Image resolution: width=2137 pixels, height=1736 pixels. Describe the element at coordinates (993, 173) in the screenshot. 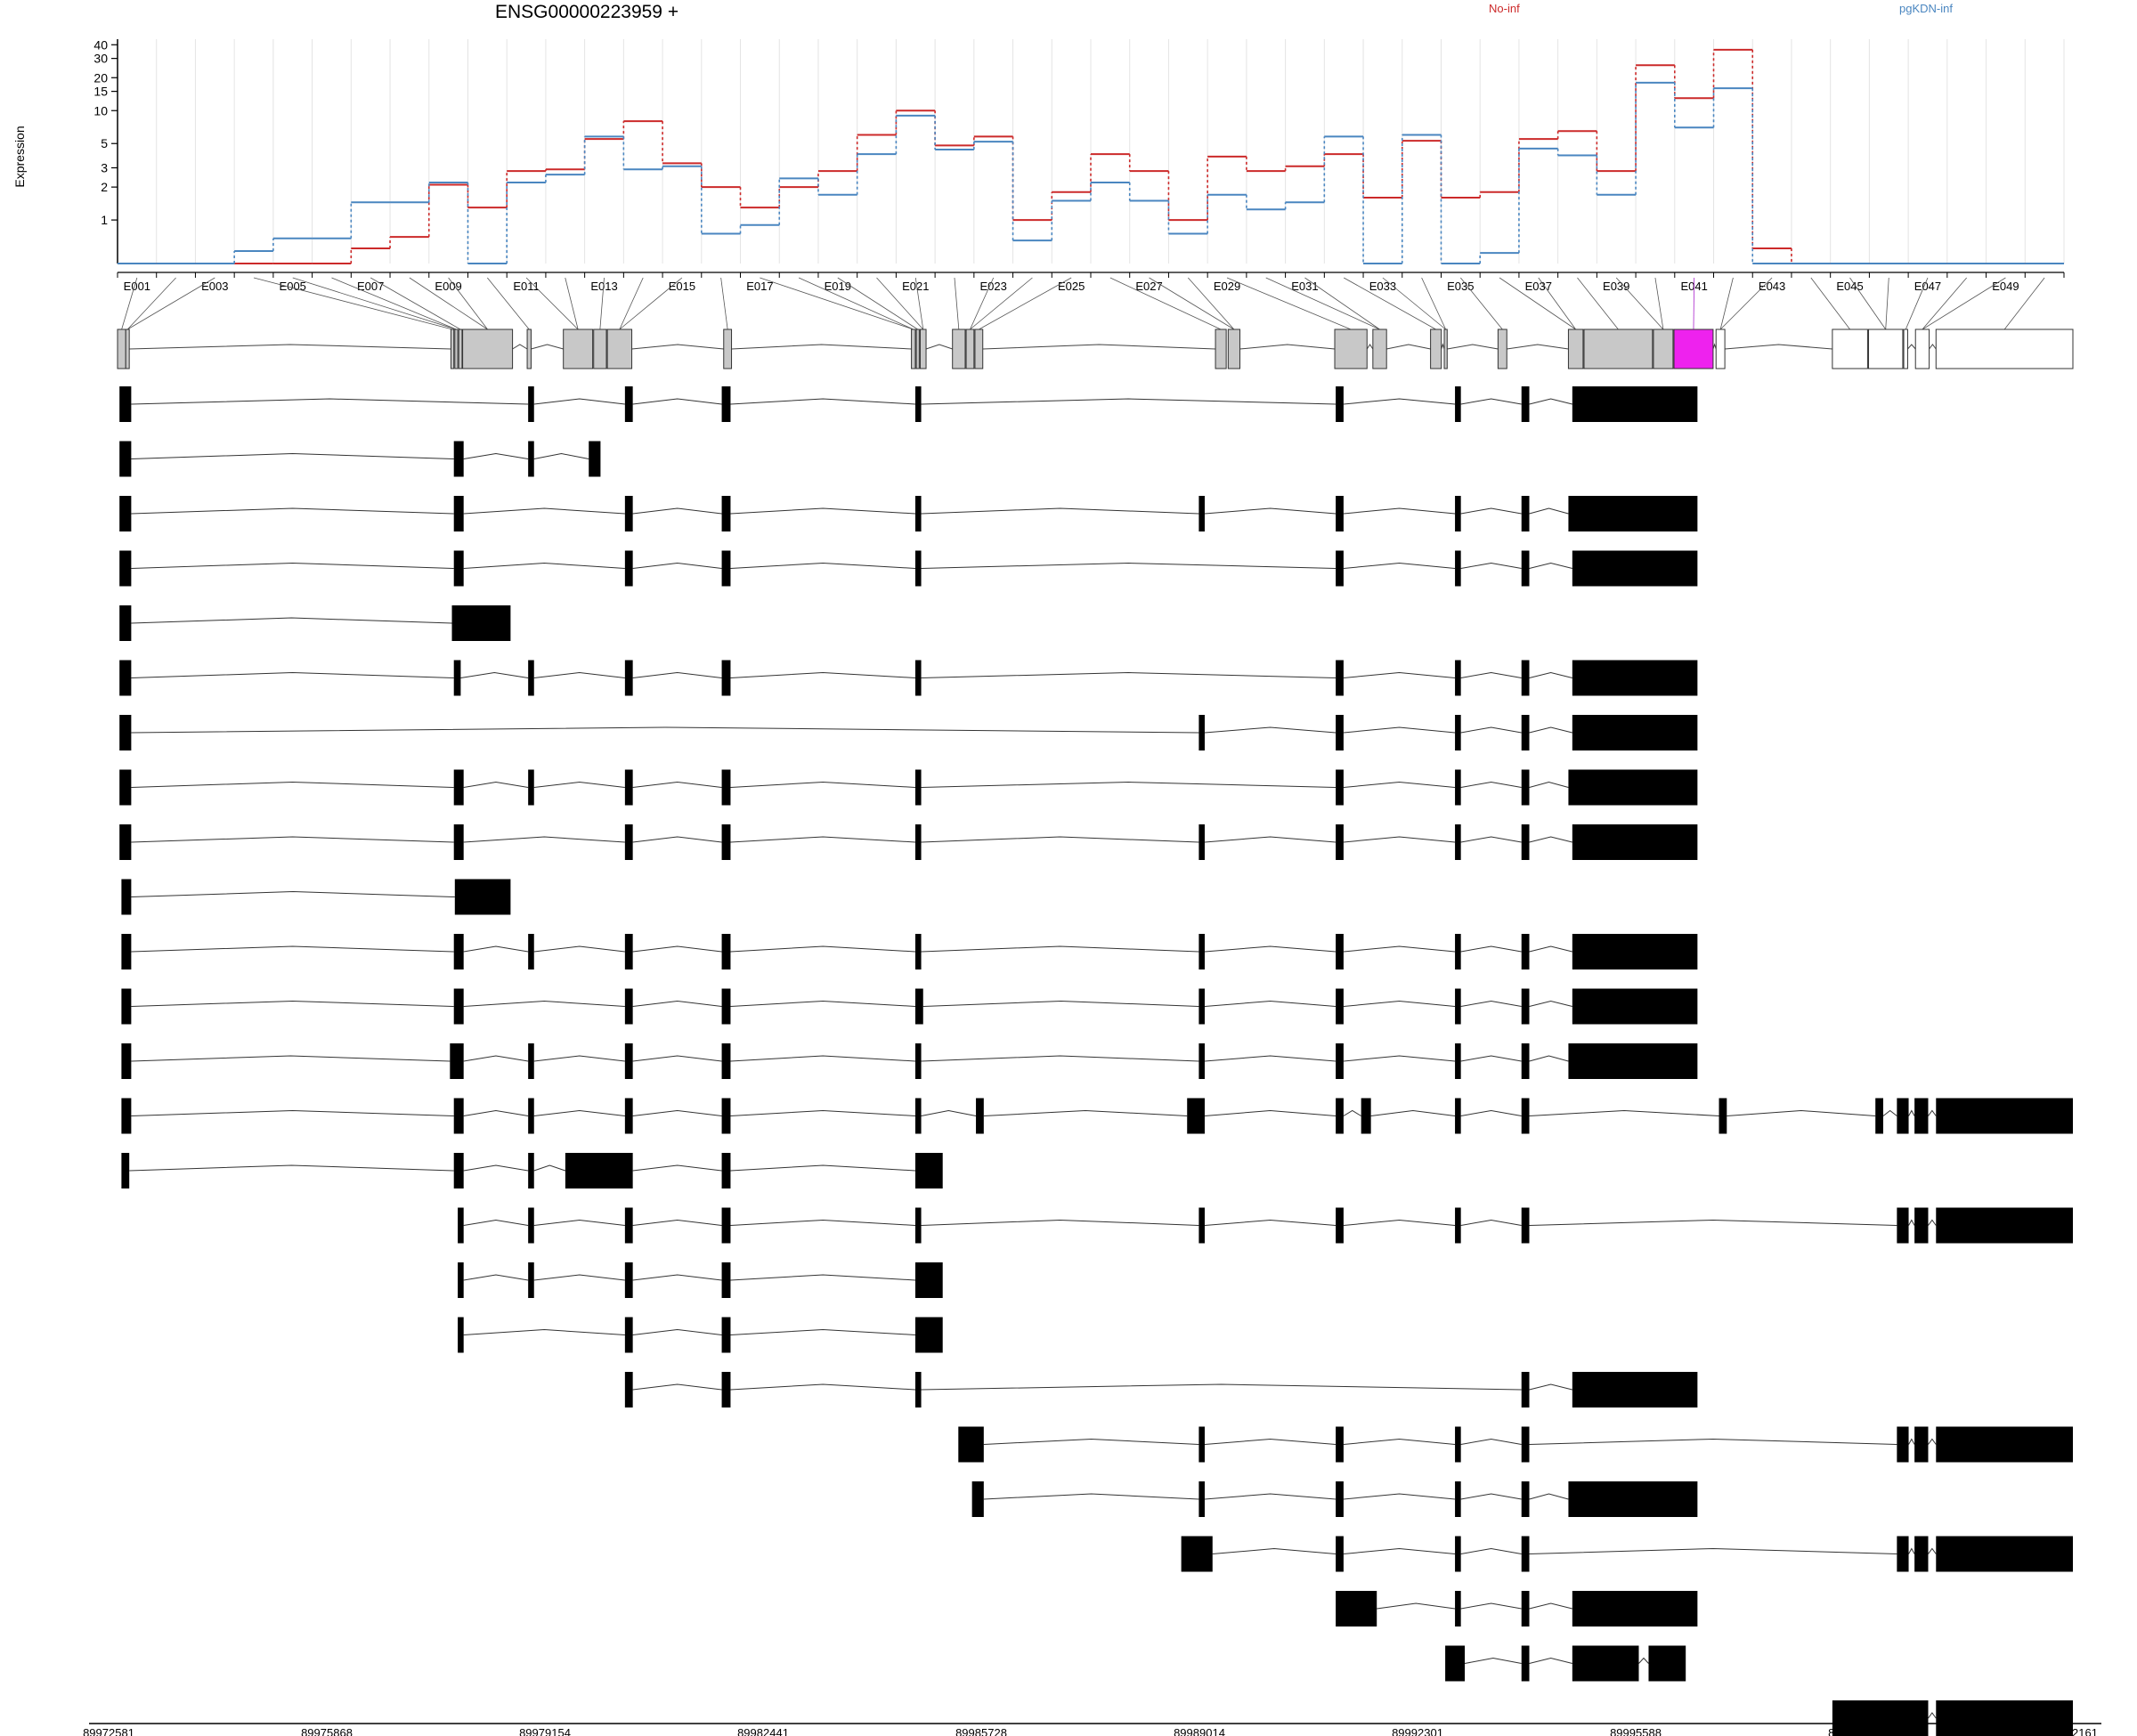

I see `series-riser` at that location.